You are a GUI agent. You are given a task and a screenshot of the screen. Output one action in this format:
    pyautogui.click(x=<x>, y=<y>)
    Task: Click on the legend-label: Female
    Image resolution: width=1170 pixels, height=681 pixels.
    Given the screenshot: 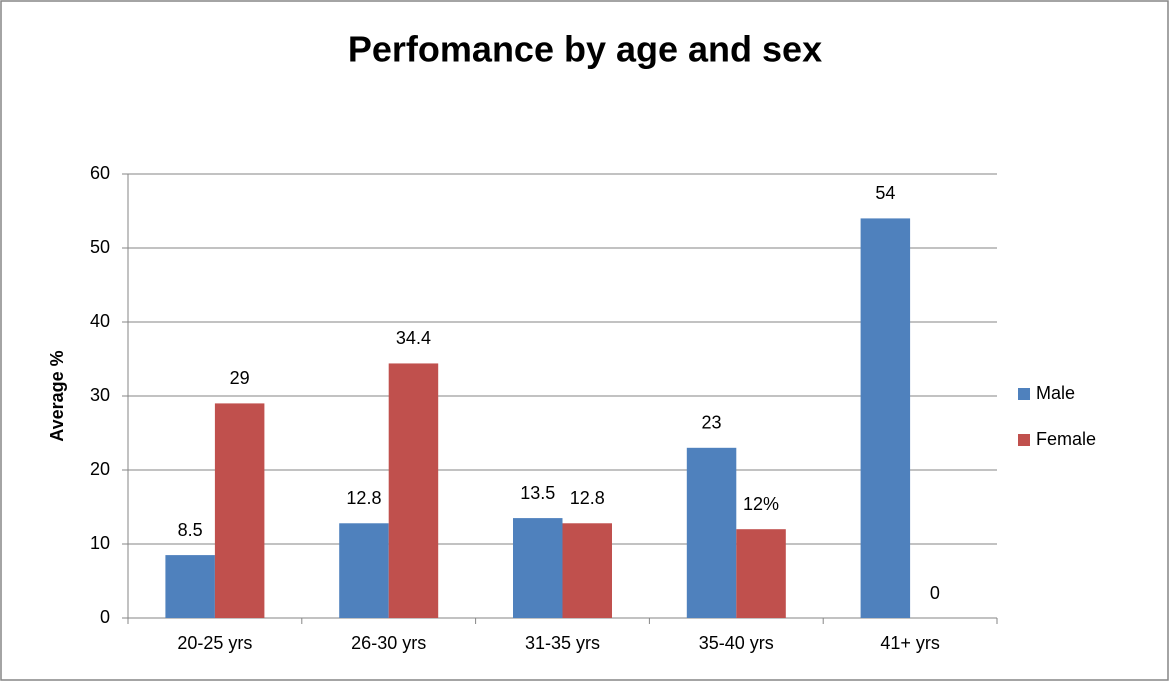 What is the action you would take?
    pyautogui.click(x=1066, y=439)
    